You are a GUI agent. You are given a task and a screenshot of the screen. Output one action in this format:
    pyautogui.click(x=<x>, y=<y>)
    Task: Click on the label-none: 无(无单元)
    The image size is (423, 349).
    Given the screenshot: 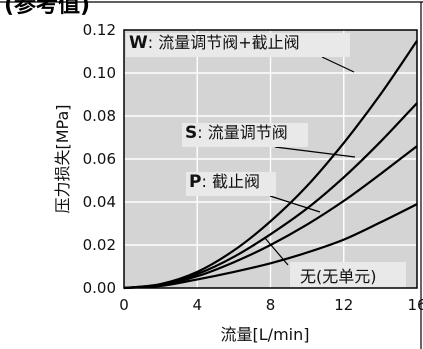 What is the action you would take?
    pyautogui.click(x=338, y=276)
    